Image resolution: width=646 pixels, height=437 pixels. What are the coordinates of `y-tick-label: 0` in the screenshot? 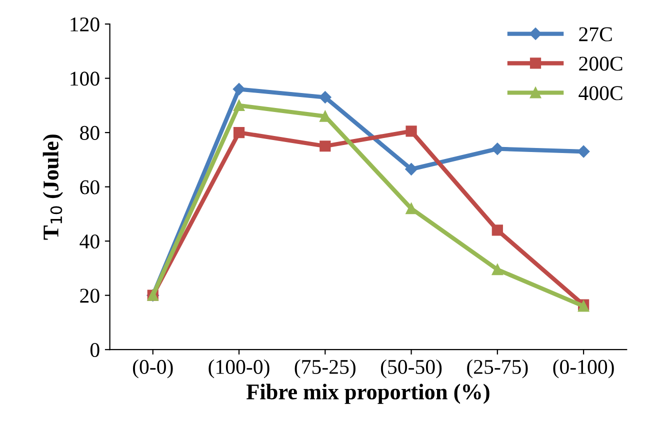 It's located at (95, 350).